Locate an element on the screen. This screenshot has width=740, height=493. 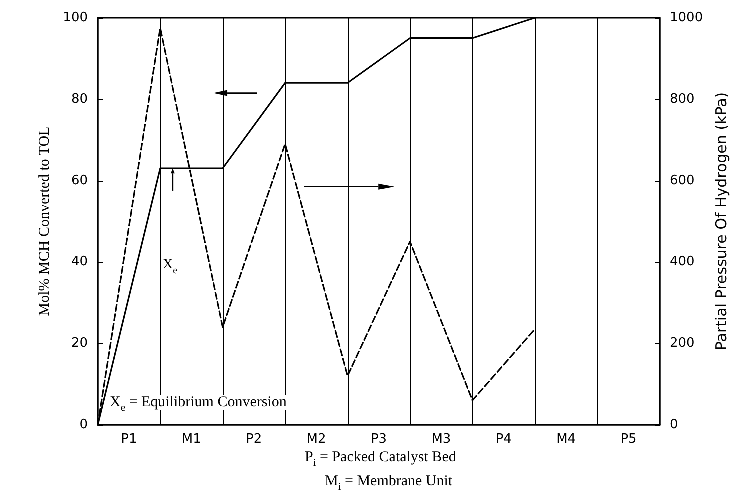
x-tick-label: P3 is located at coordinates (379, 439).